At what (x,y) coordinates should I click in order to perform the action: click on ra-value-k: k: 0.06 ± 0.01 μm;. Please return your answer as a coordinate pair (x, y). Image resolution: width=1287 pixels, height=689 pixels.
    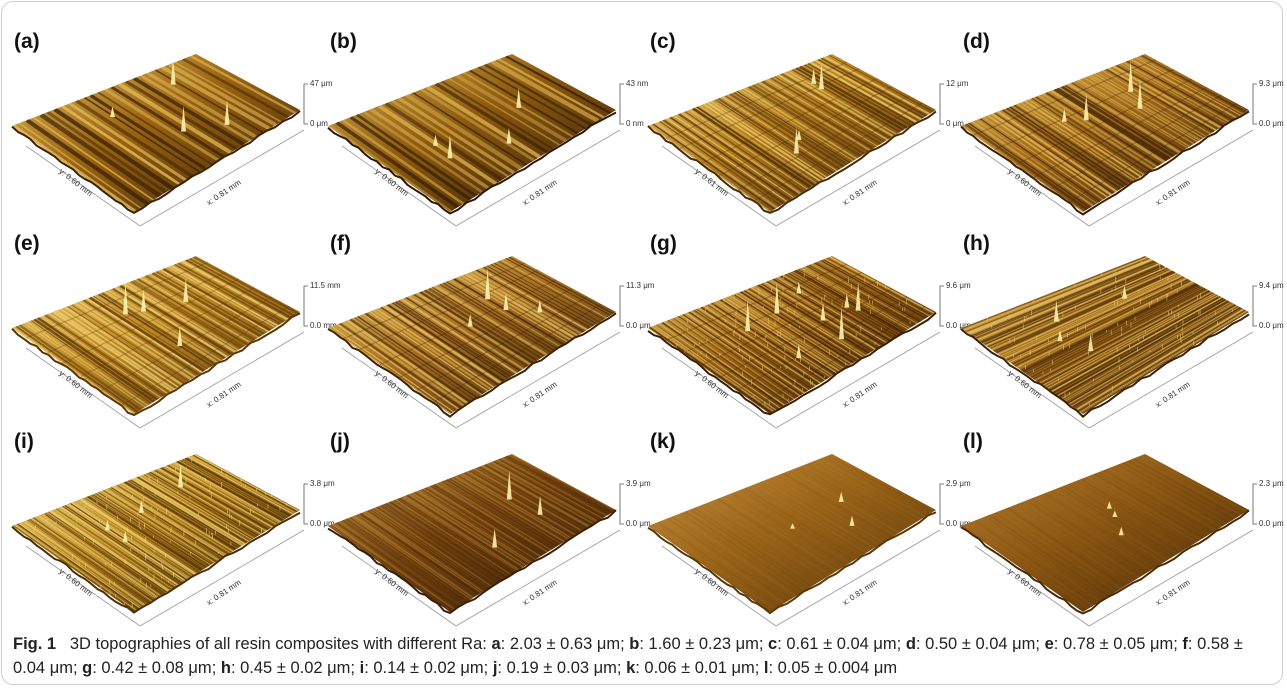
    Looking at the image, I should click on (695, 668).